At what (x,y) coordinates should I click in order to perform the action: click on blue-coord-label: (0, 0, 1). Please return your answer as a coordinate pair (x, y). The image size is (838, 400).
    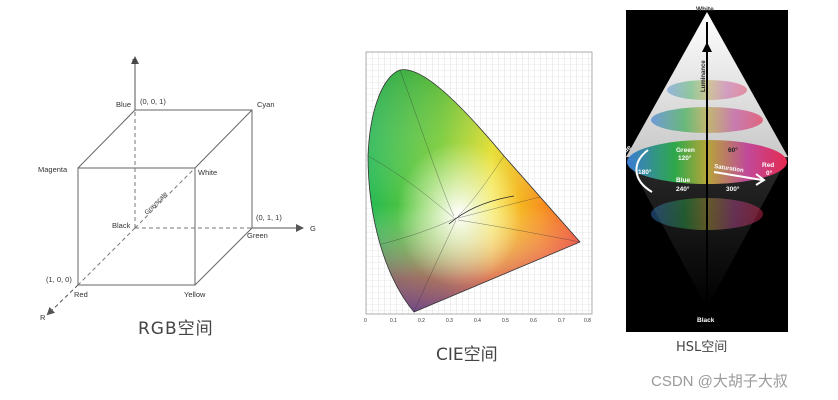
    Looking at the image, I should click on (153, 101).